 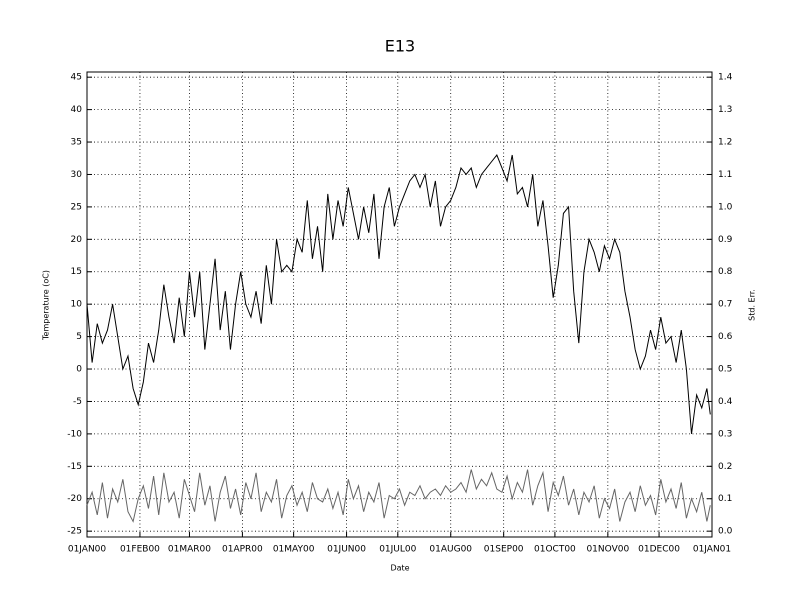 What do you see at coordinates (77, 110) in the screenshot?
I see `y-tick-label: 40` at bounding box center [77, 110].